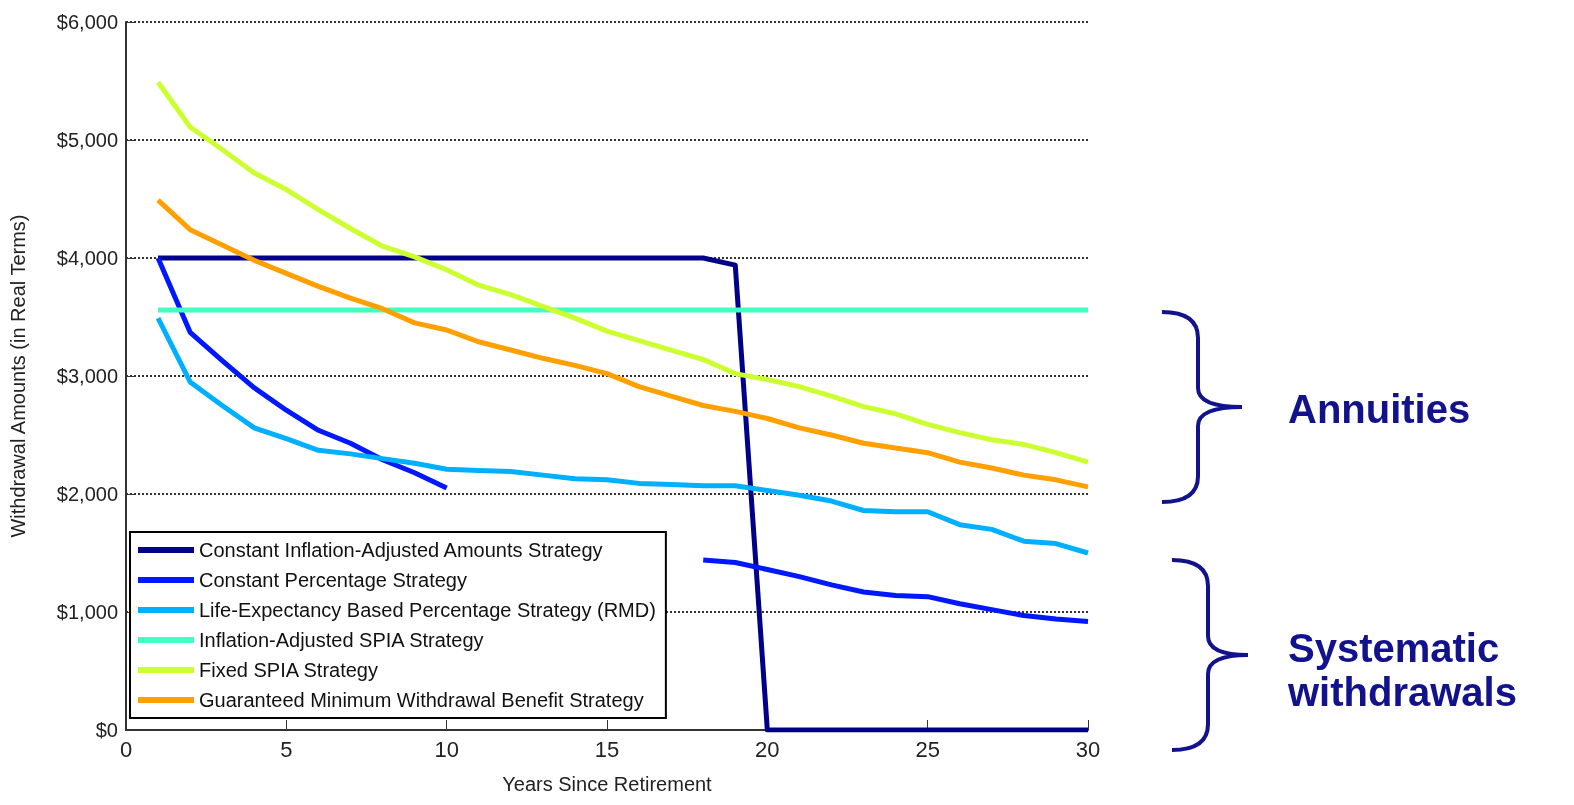 The height and width of the screenshot is (805, 1574). What do you see at coordinates (18, 376) in the screenshot?
I see `y-axis-title: Withdrawal Amounts (in Real Terms)` at bounding box center [18, 376].